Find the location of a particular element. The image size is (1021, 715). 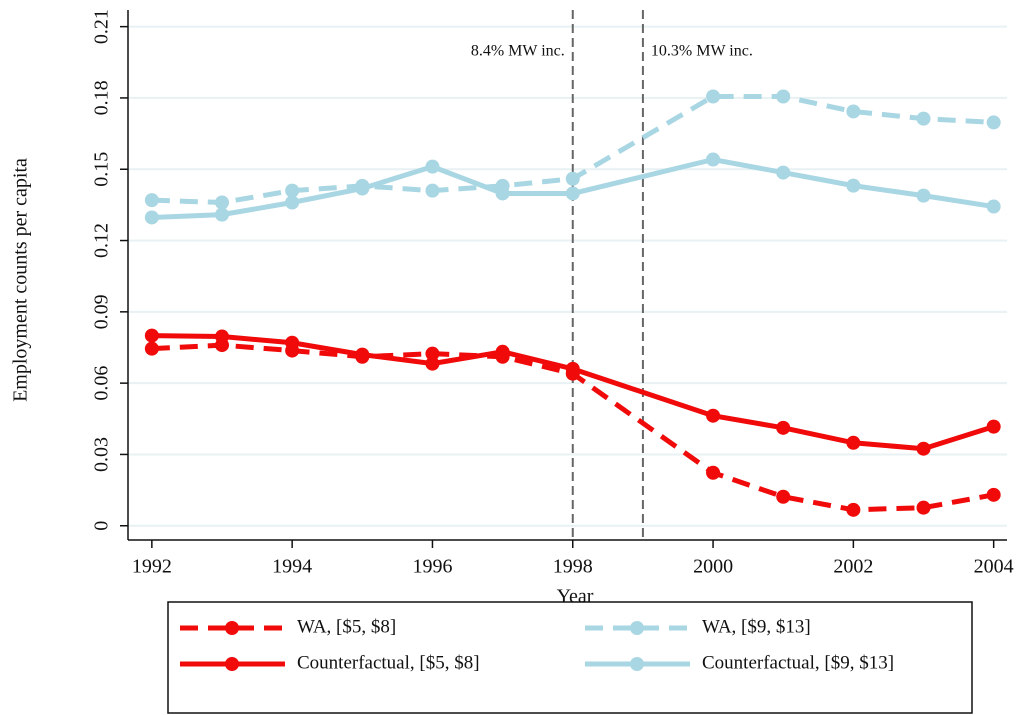

y-axis-title: Employment counts per capita is located at coordinates (21, 280).